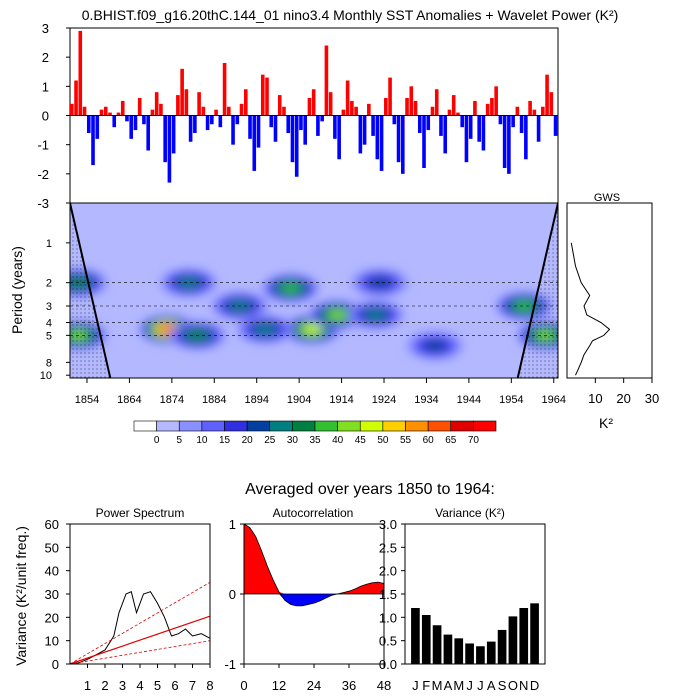 This screenshot has height=700, width=700. What do you see at coordinates (341, 400) in the screenshot?
I see `wavelet-x-tick-label: 1914` at bounding box center [341, 400].